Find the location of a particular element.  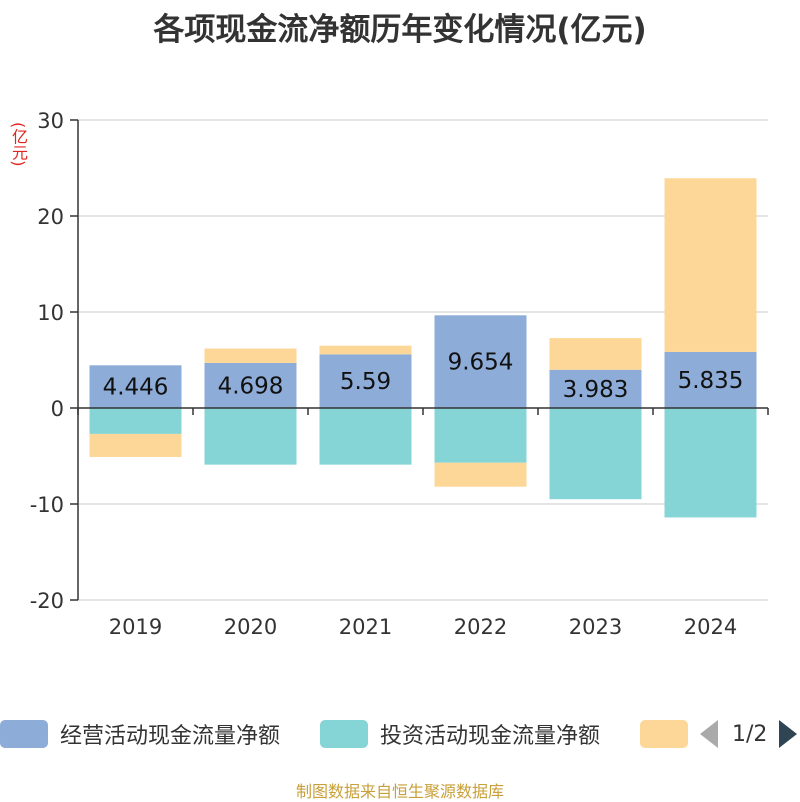

data-source-note: 制图数据来自恒生聚源数据库 is located at coordinates (399, 791).